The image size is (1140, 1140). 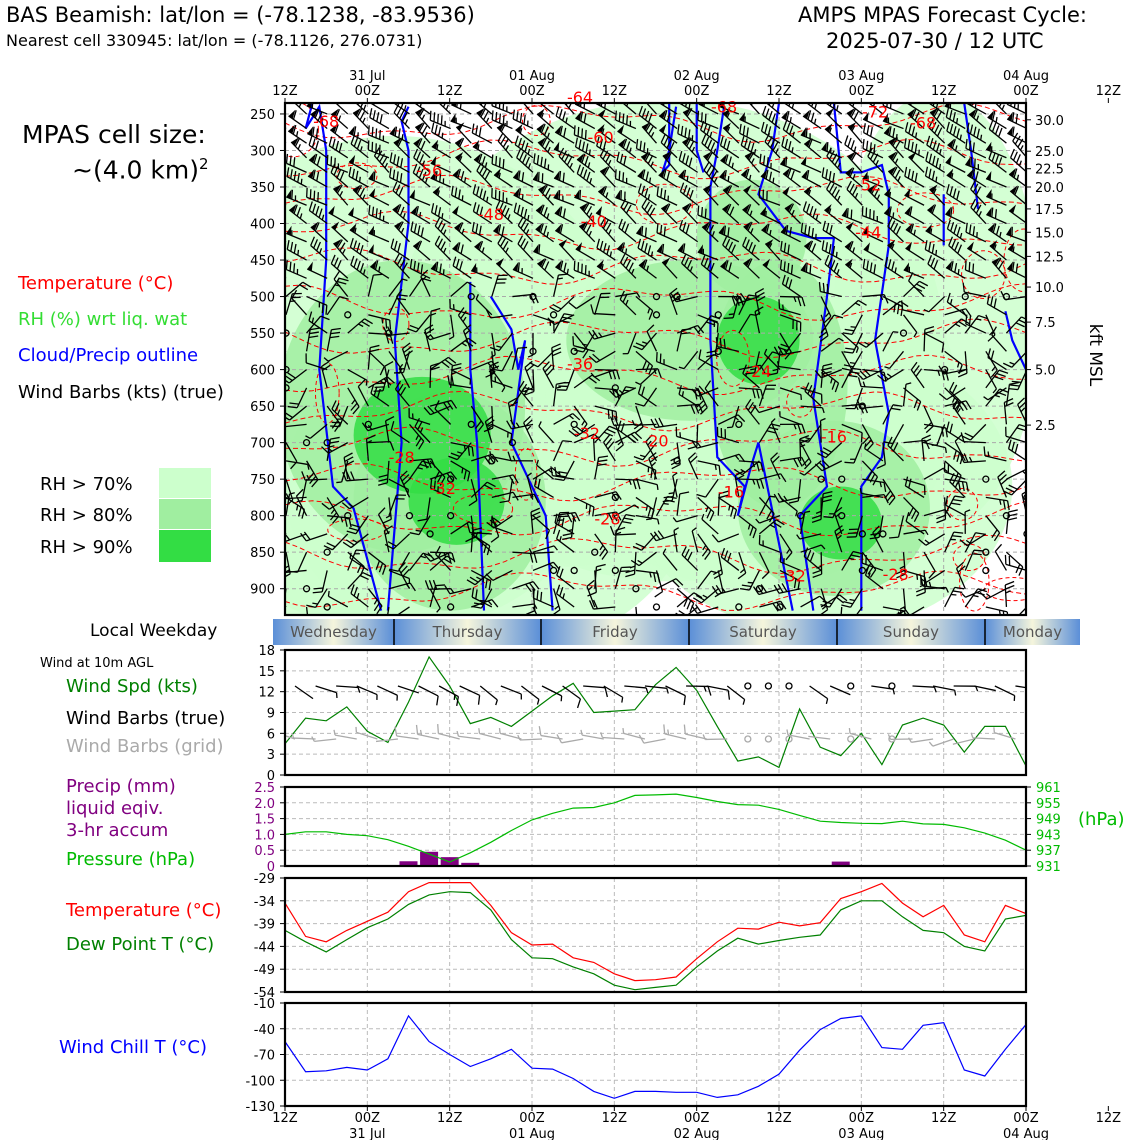 I want to click on kft-tick-label: 2.5, so click(x=1045, y=426).